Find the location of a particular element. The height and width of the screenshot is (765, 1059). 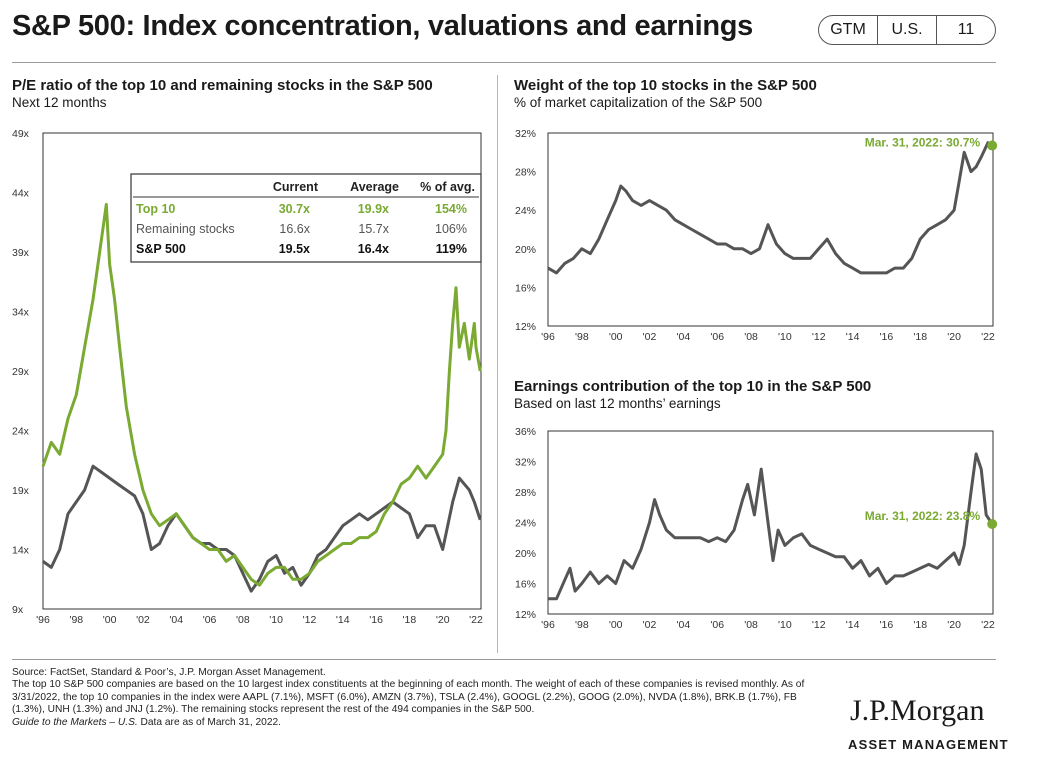

earnings-chart-subtitle: Based on last 12 months’ earnings is located at coordinates (617, 403).